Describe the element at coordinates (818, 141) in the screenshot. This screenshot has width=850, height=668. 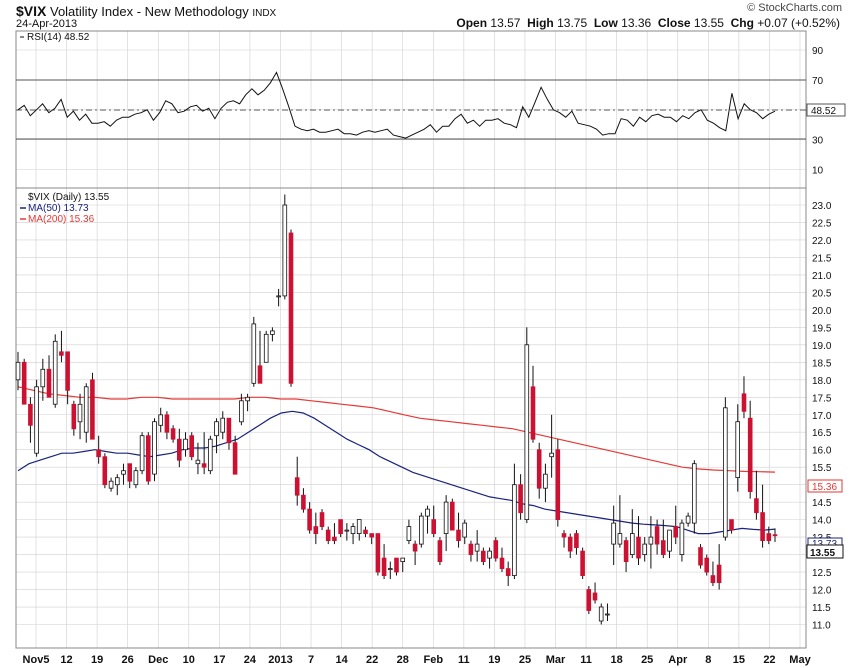
I see `rsi-tick-label: 30` at that location.